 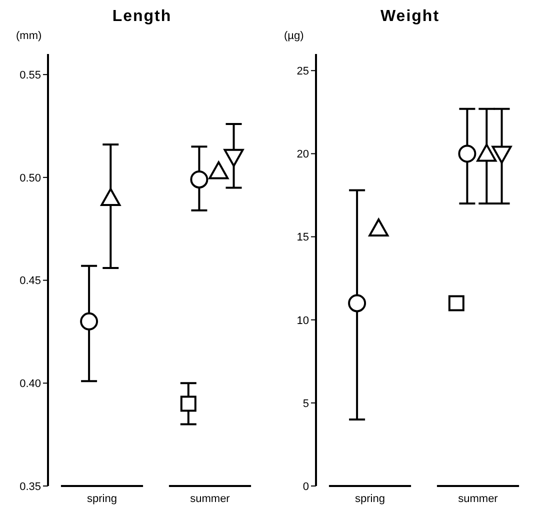 I want to click on y-tick-label: 0.45, so click(x=30, y=281).